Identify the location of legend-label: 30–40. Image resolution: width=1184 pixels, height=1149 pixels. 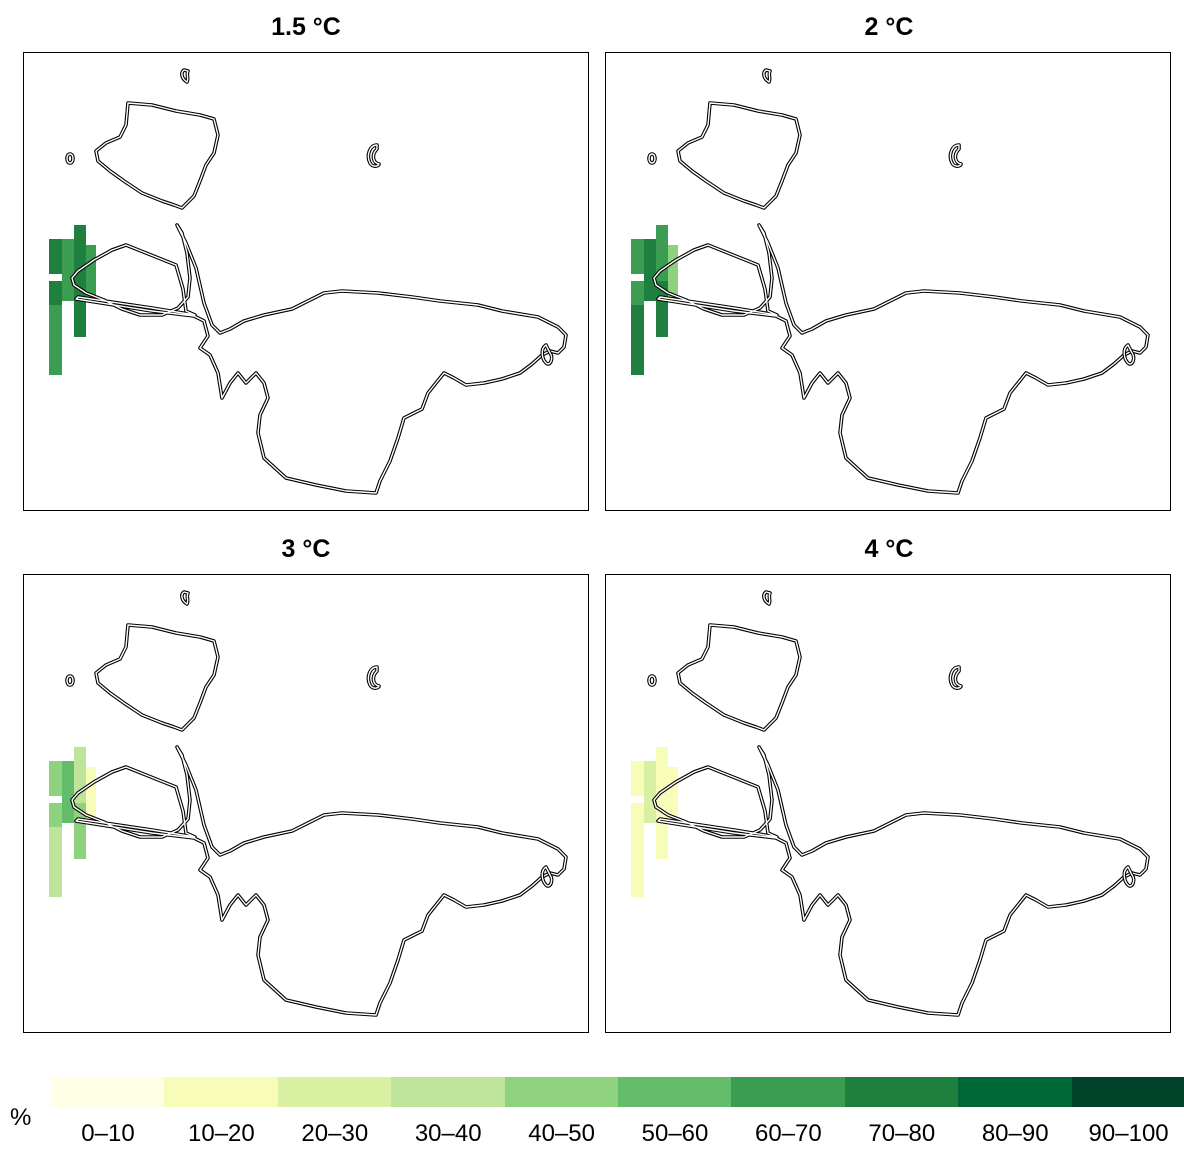
(448, 1133).